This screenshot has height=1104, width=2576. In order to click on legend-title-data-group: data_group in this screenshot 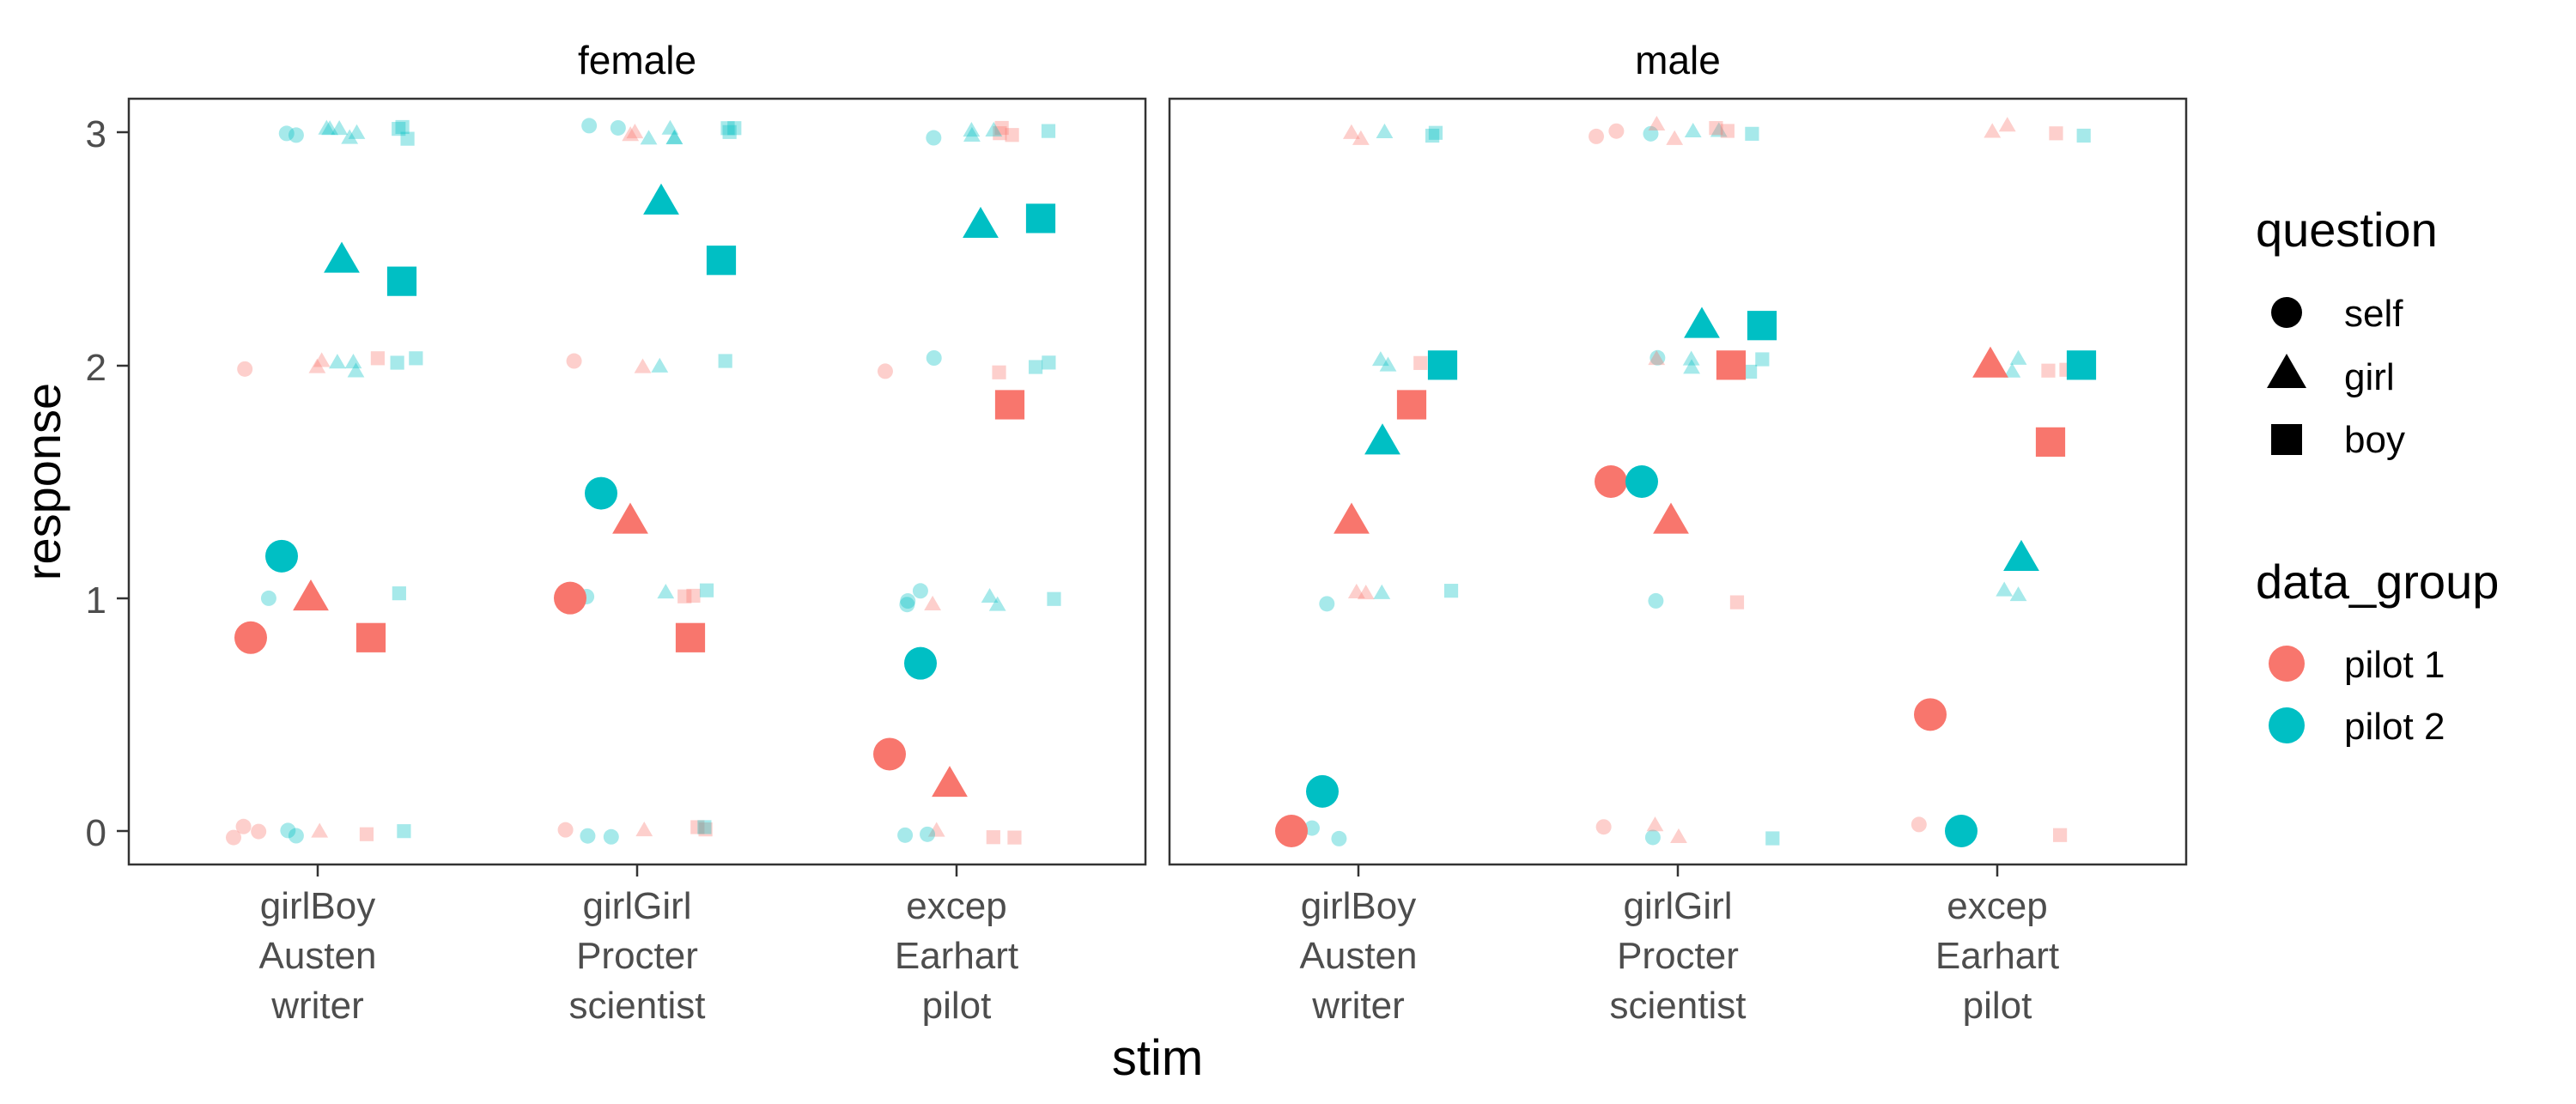, I will do `click(2377, 582)`.